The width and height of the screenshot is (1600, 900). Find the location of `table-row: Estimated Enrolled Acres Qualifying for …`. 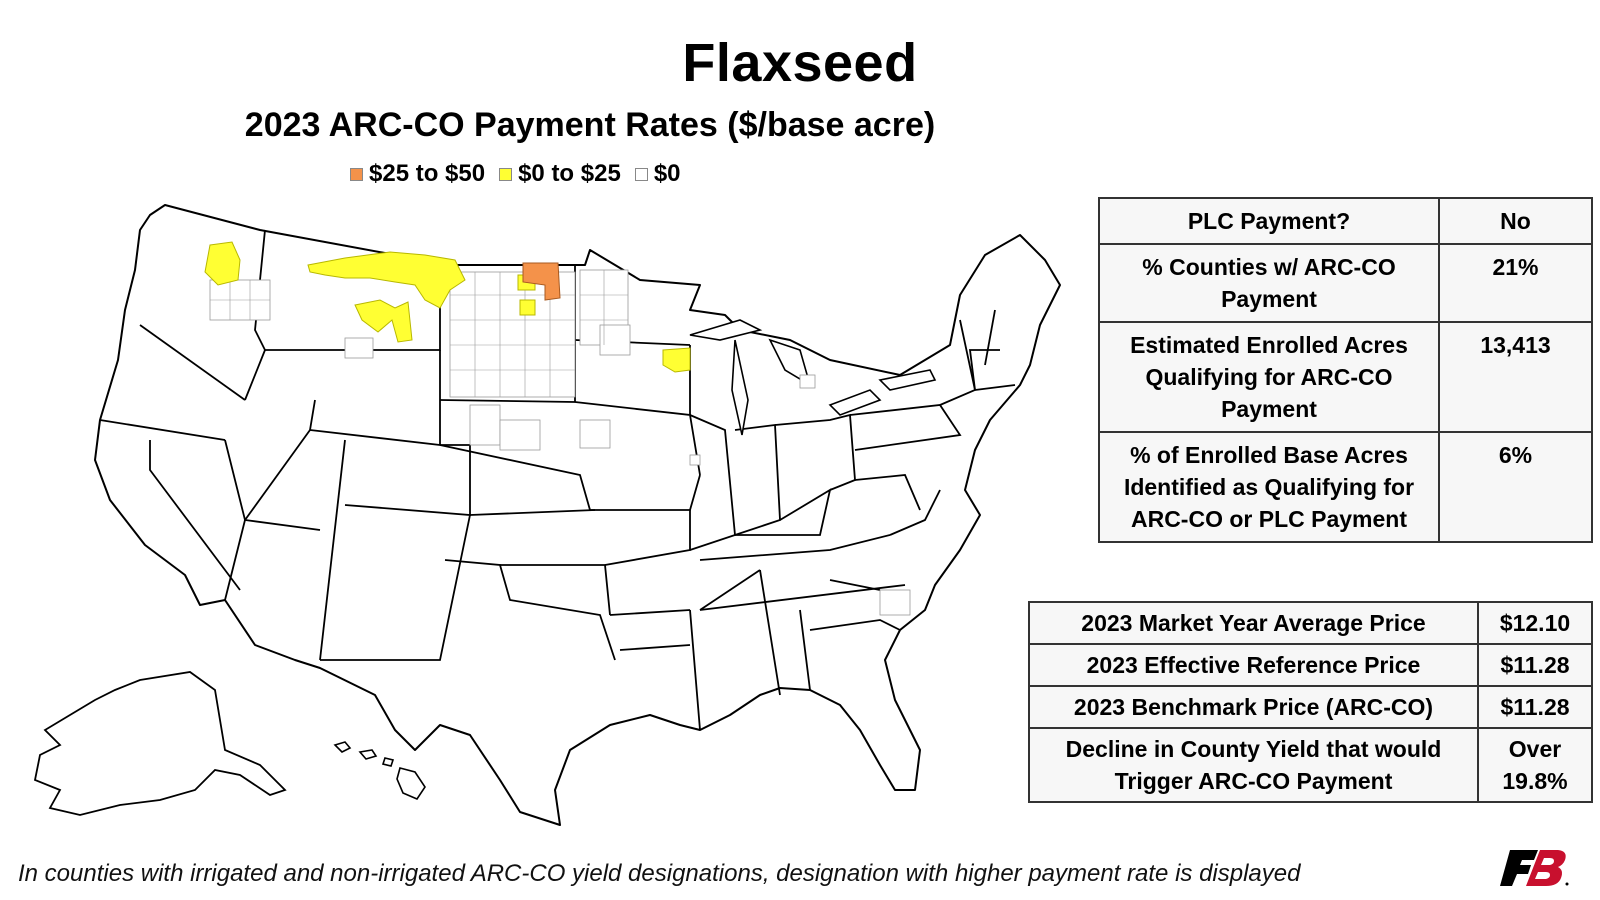

table-row: Estimated Enrolled Acres Qualifying for … is located at coordinates (1345, 377).